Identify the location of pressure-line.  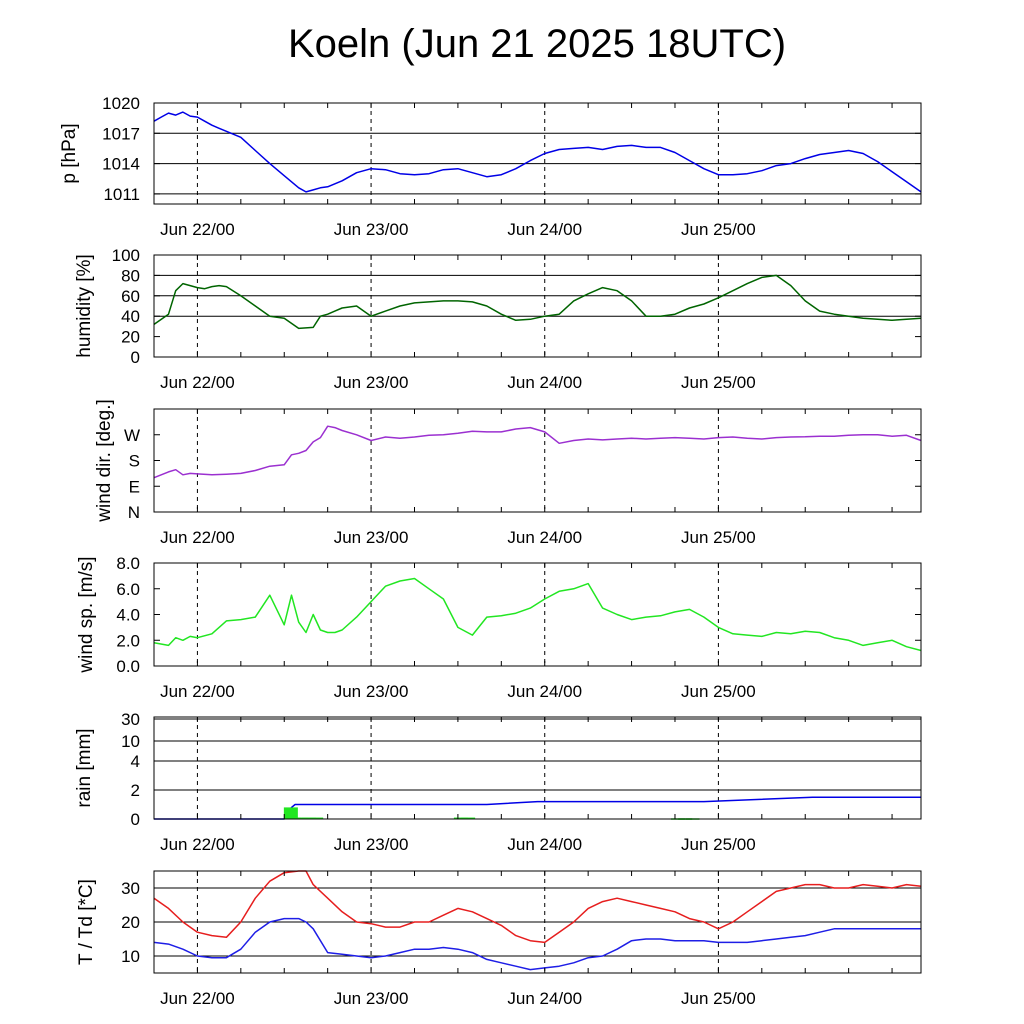
(537, 152).